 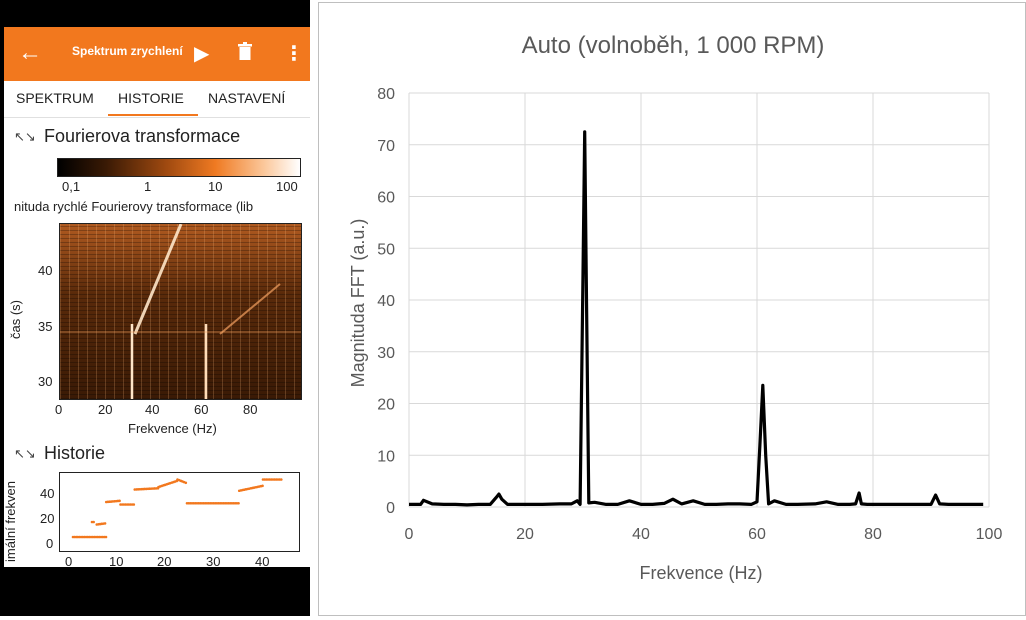 What do you see at coordinates (989, 534) in the screenshot?
I see `x-tick-label: 100` at bounding box center [989, 534].